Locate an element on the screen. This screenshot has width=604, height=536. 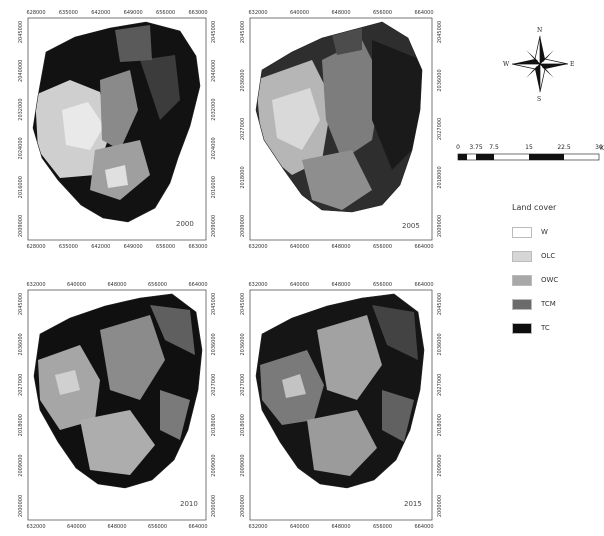
y-tick-left: 2024000 is located at coordinates (21, 148).